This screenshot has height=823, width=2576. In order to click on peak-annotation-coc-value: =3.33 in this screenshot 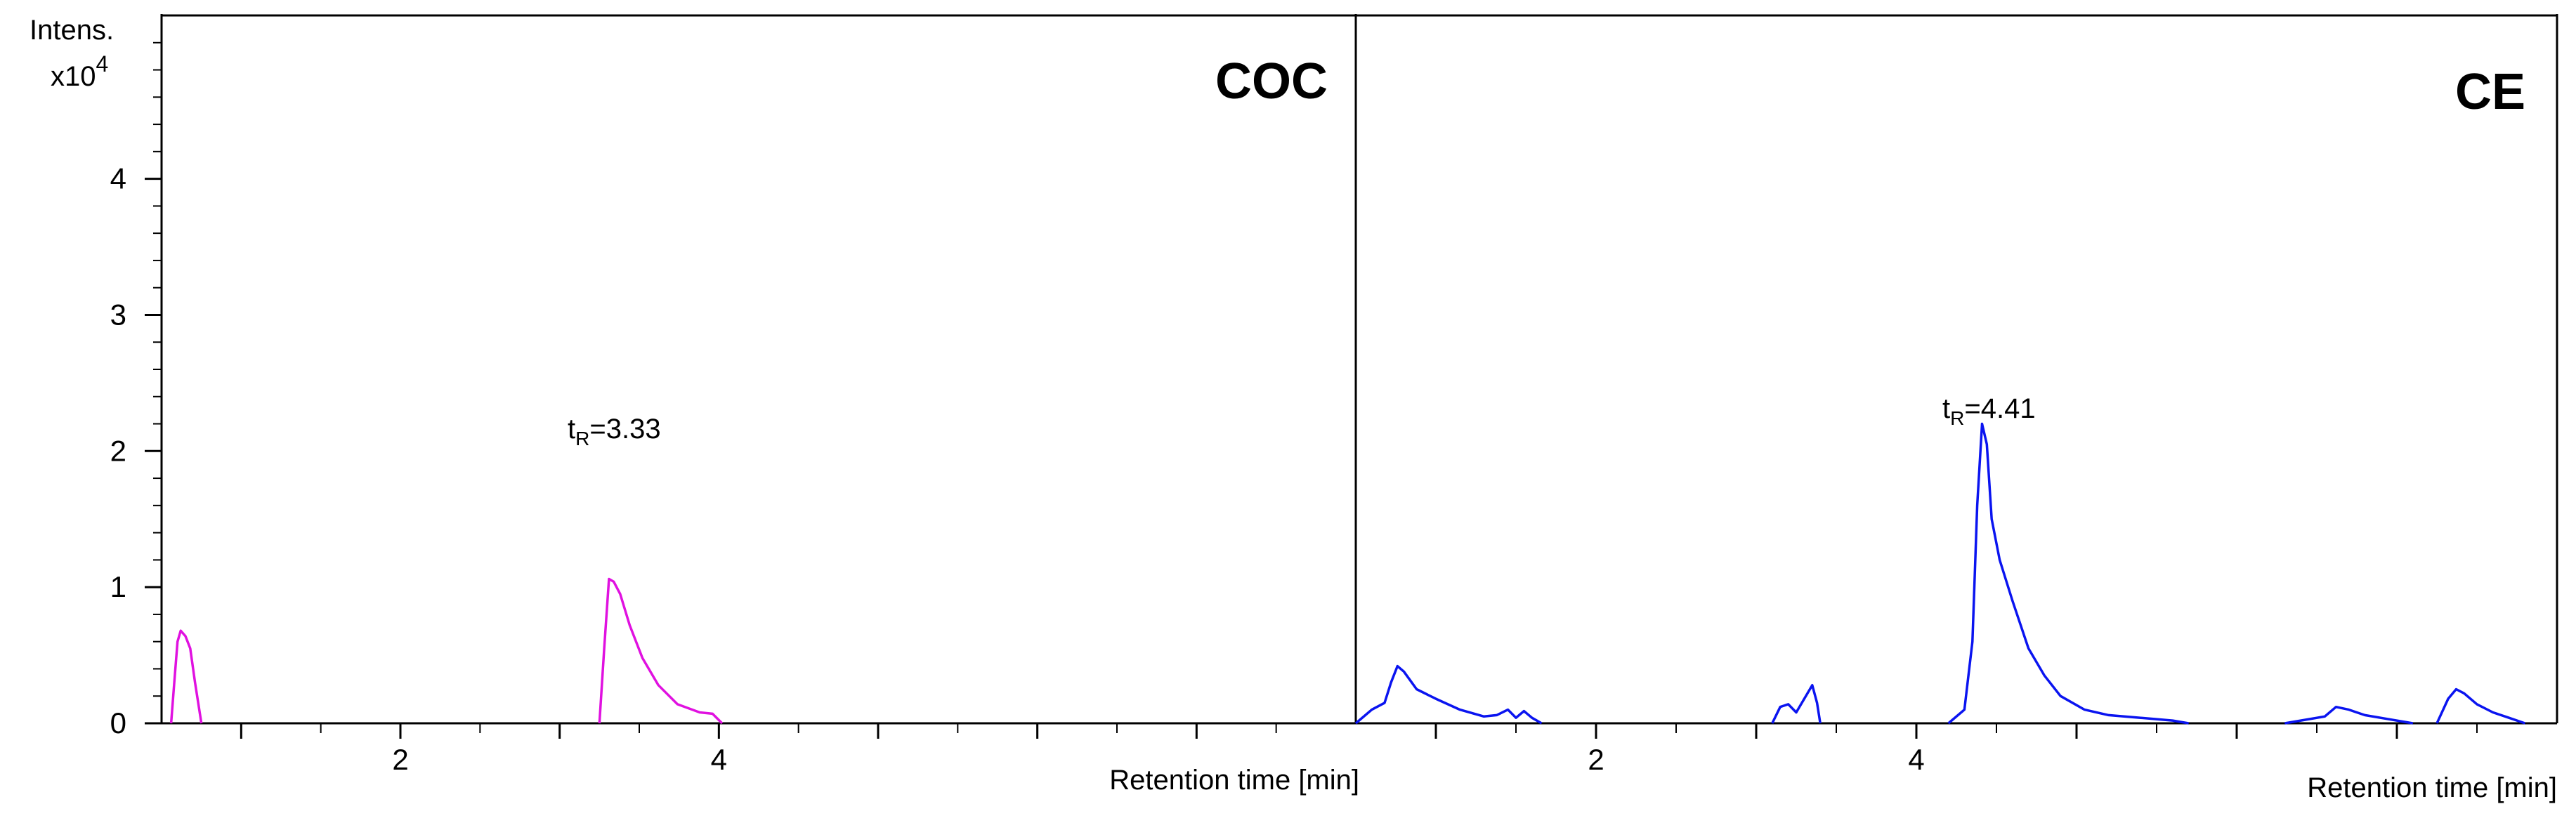, I will do `click(624, 429)`.